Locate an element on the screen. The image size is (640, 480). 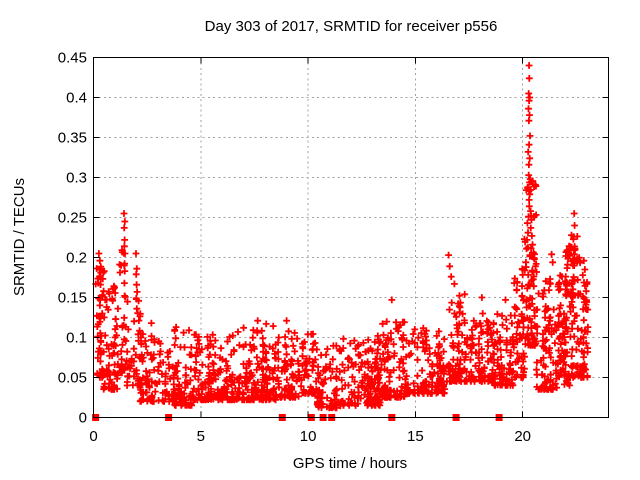
y-tick-label: 0.05 is located at coordinates (72, 377).